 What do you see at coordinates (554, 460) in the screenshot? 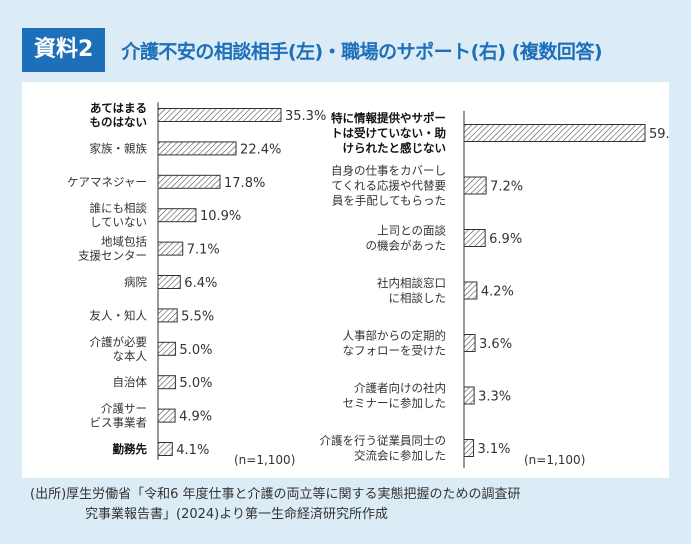
I see `right-chart-sample-note: (n=1,100)` at bounding box center [554, 460].